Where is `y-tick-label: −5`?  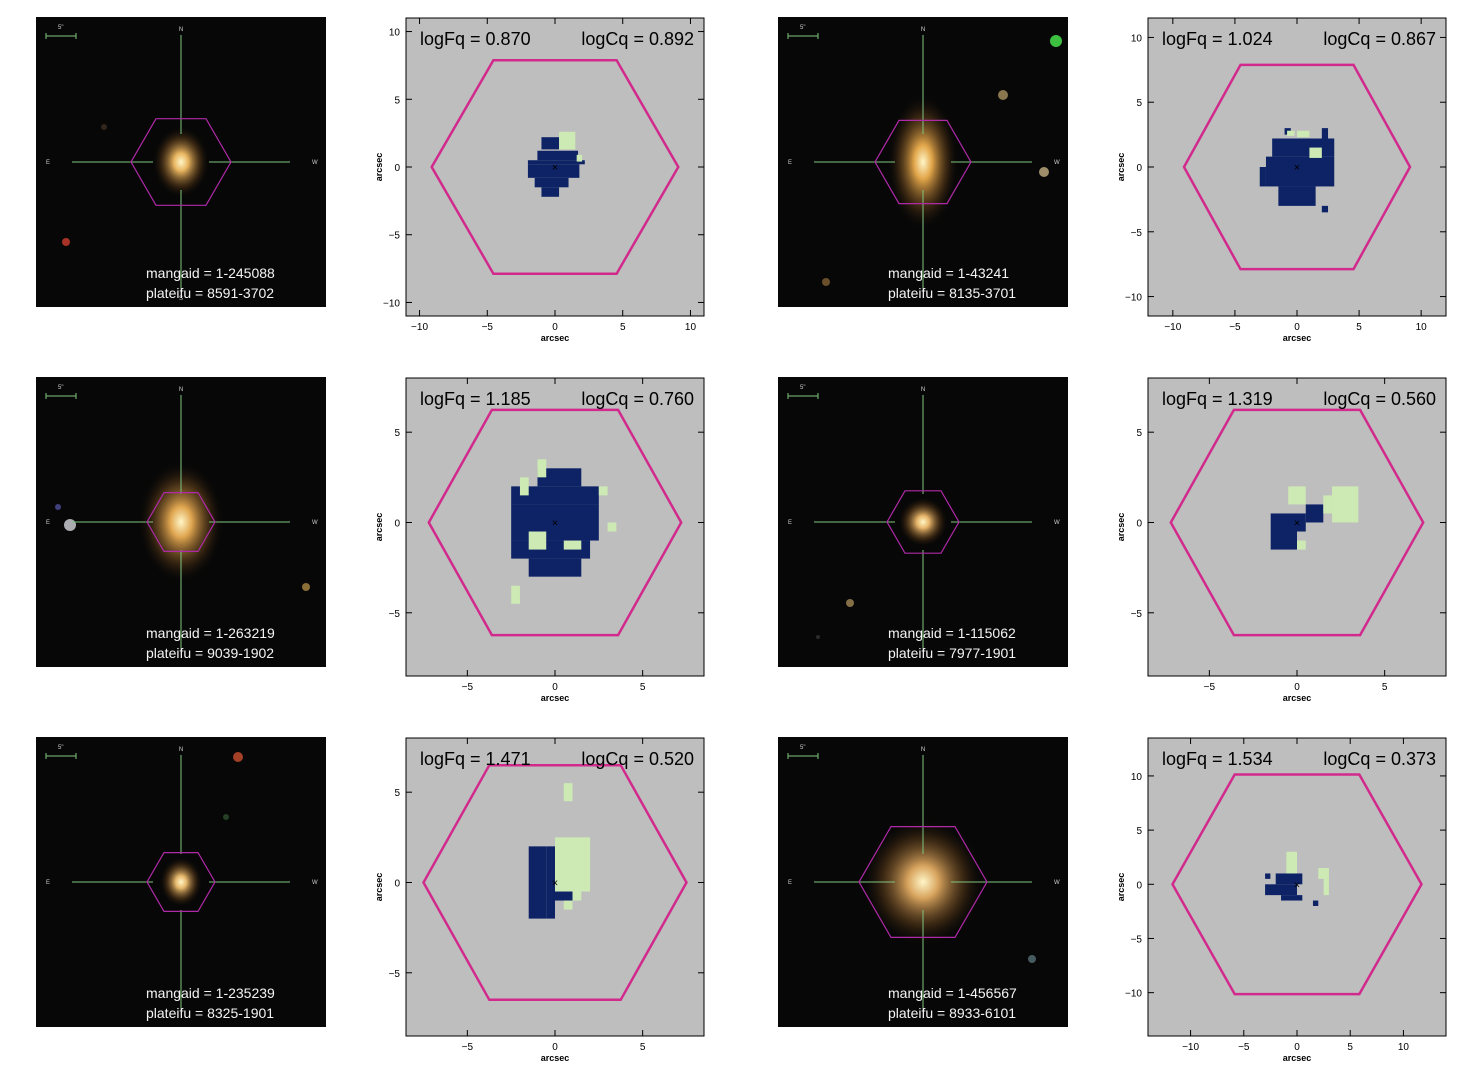
y-tick-label: −5 is located at coordinates (1137, 233).